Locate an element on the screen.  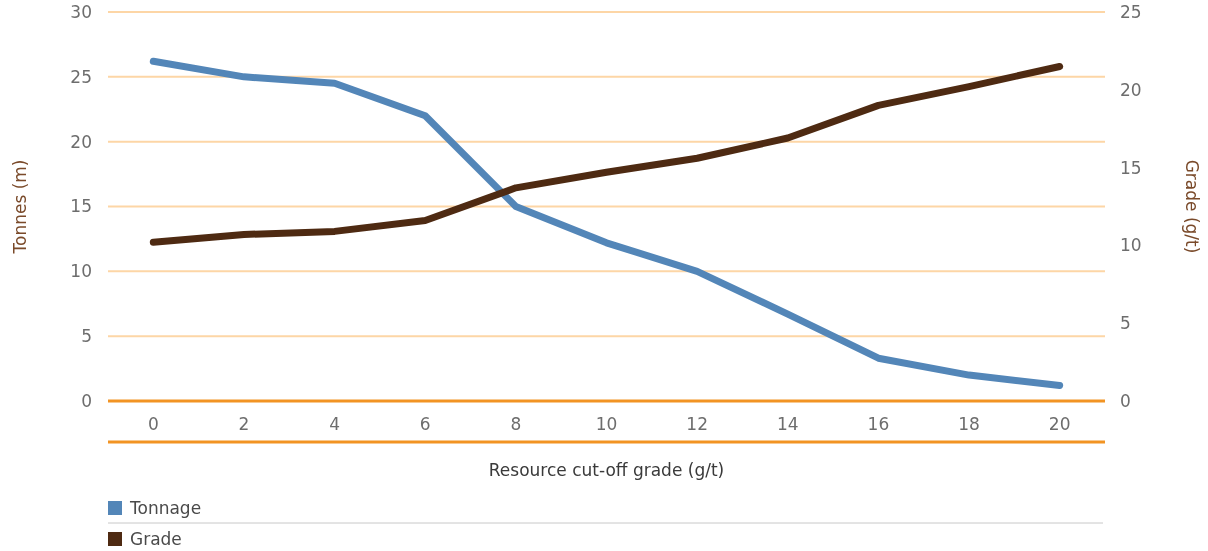
y-axis-title: Tonnes (m) is located at coordinates (20, 207).